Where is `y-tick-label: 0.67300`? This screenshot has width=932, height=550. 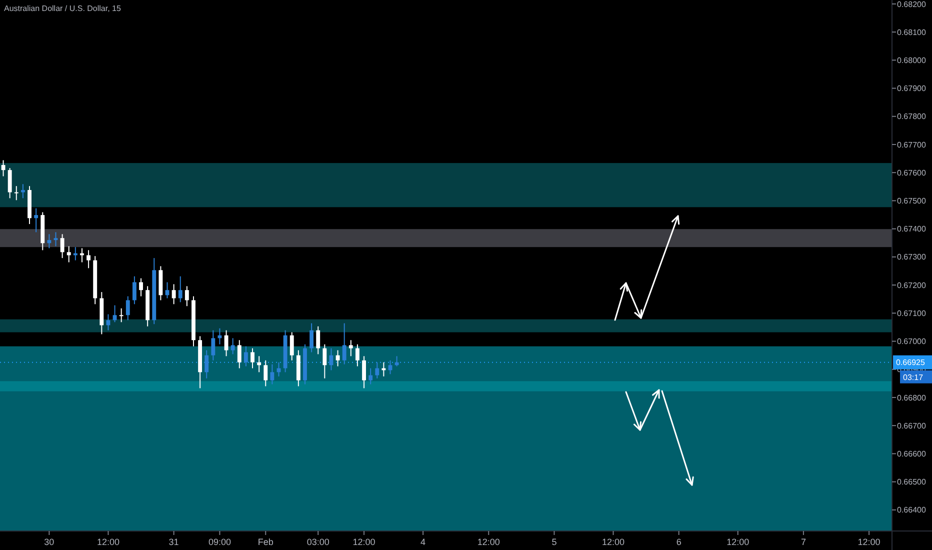
y-tick-label: 0.67300 is located at coordinates (911, 257).